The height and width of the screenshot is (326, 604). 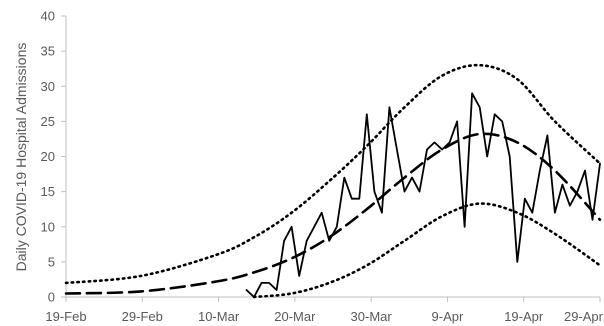 I want to click on y-tick-label: 10, so click(x=48, y=226).